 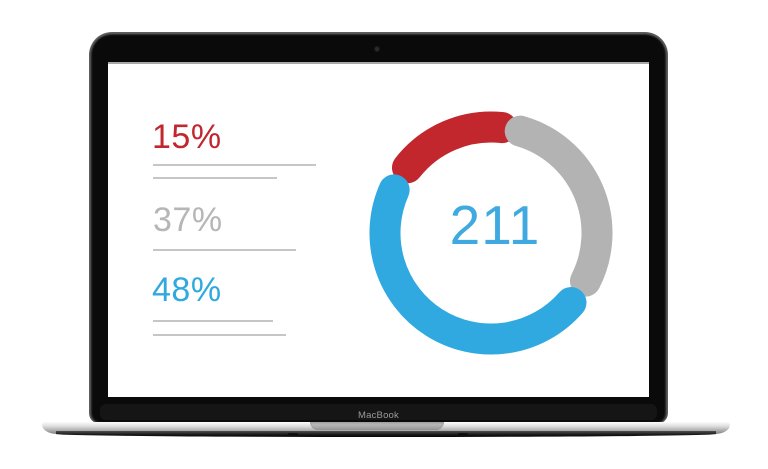 I want to click on hinge-notch, so click(x=377, y=426).